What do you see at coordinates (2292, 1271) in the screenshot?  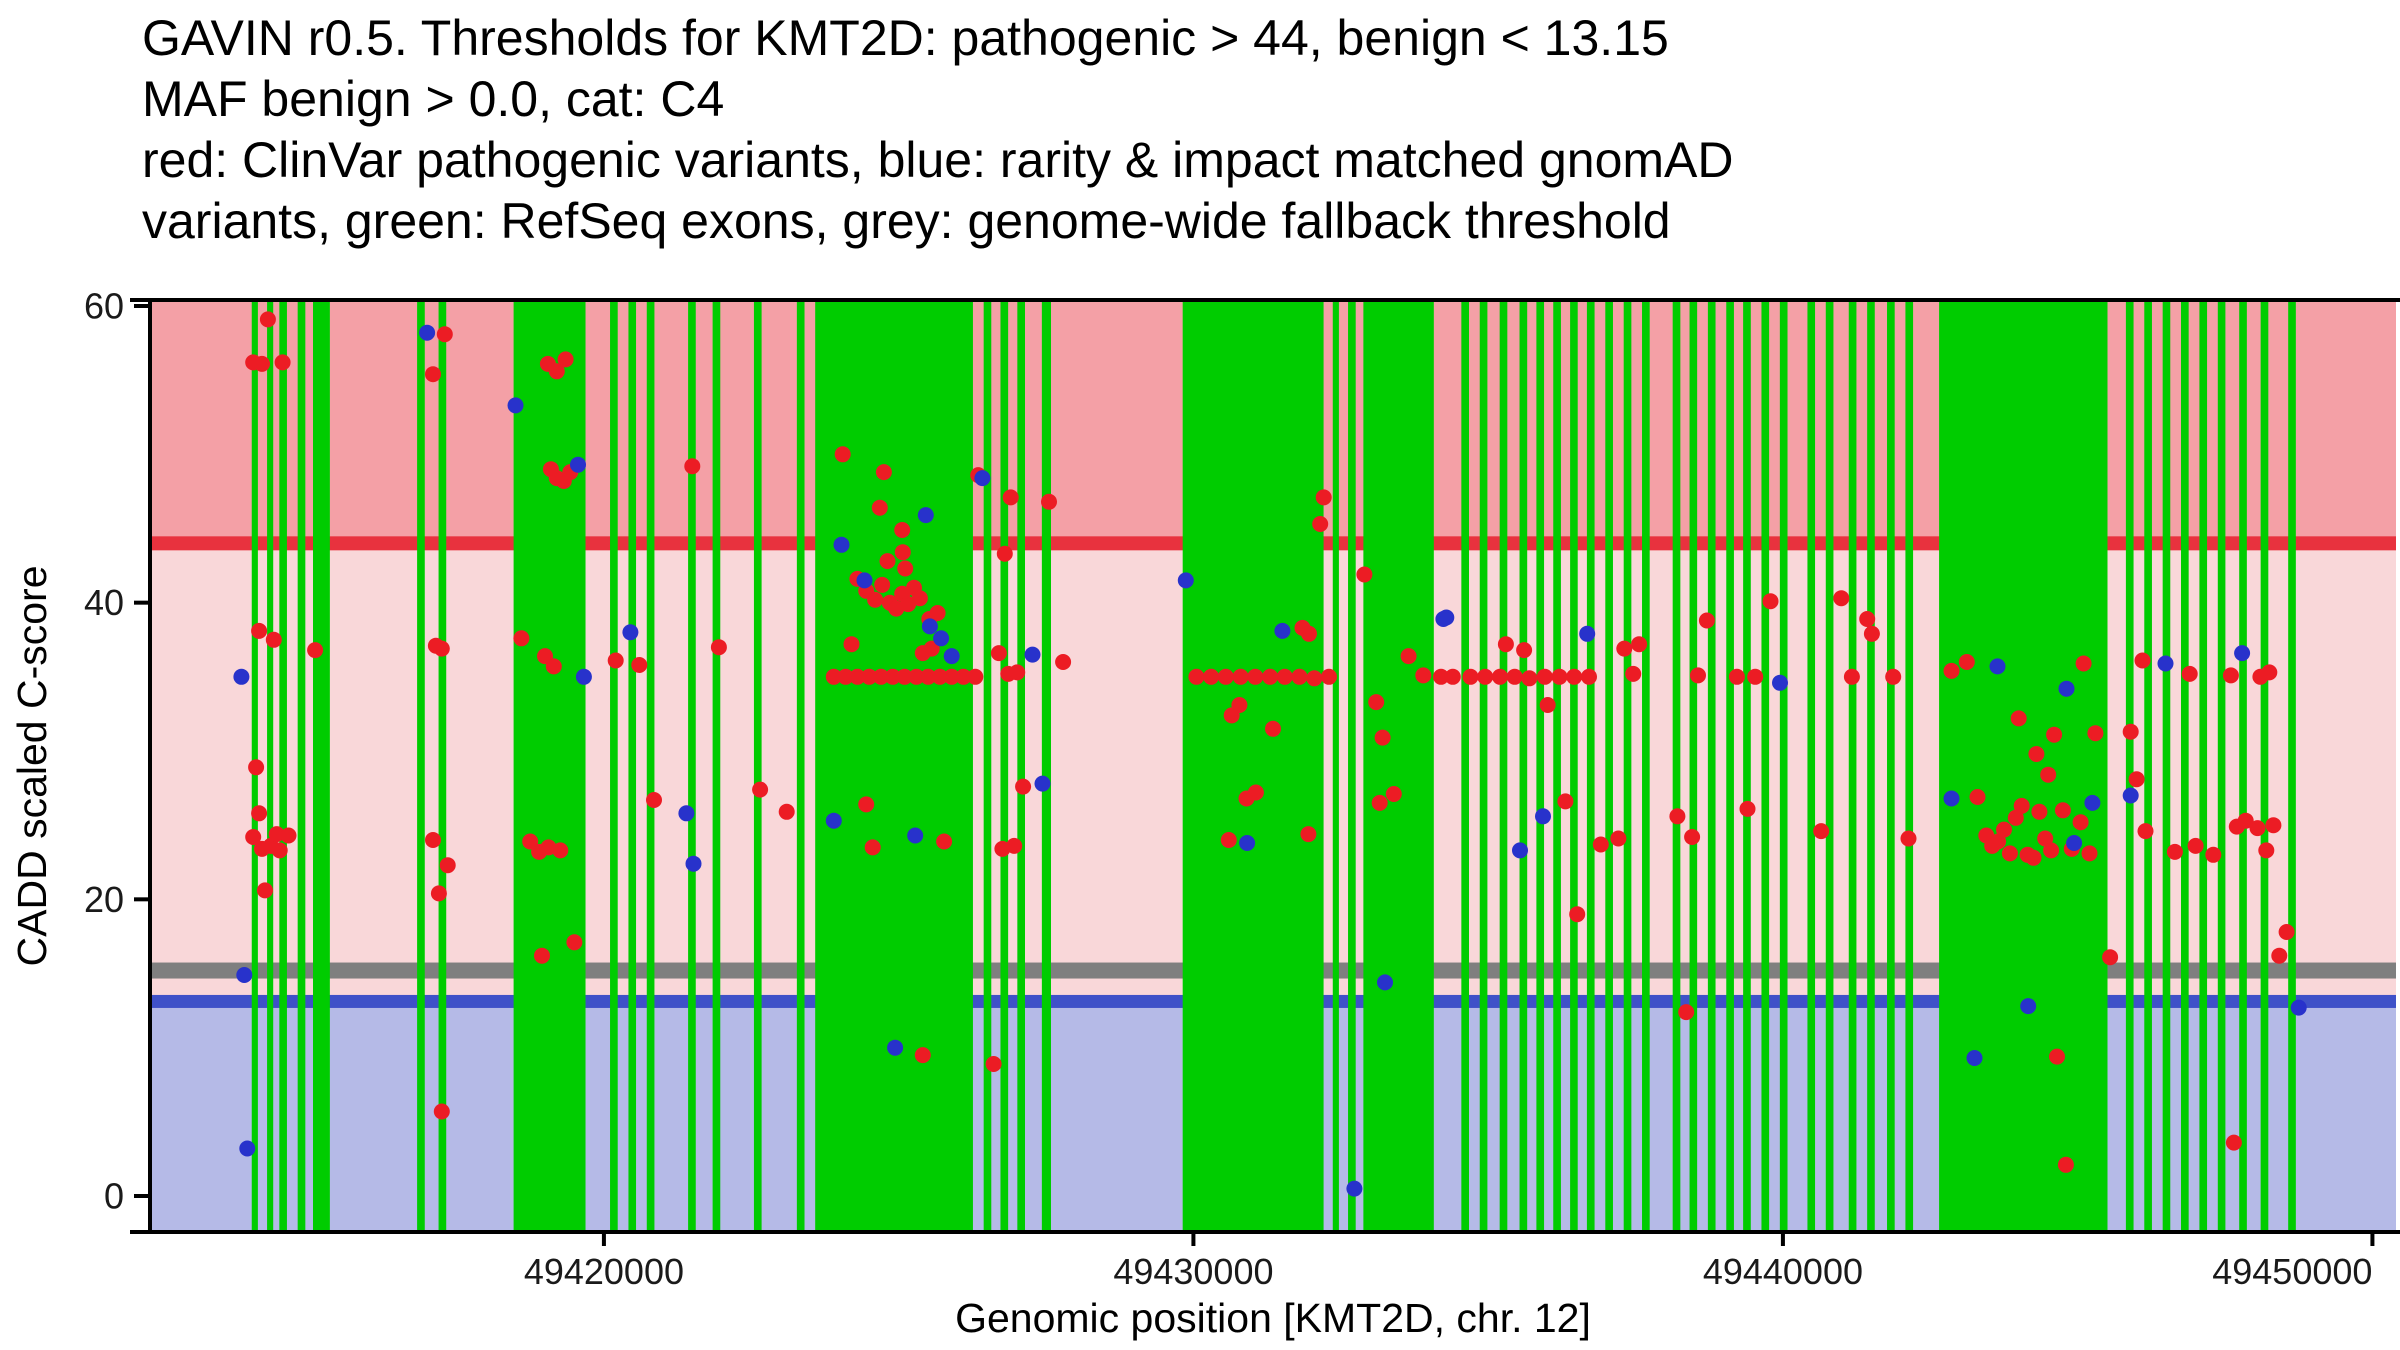 I see `x-tick-label: 49450000` at bounding box center [2292, 1271].